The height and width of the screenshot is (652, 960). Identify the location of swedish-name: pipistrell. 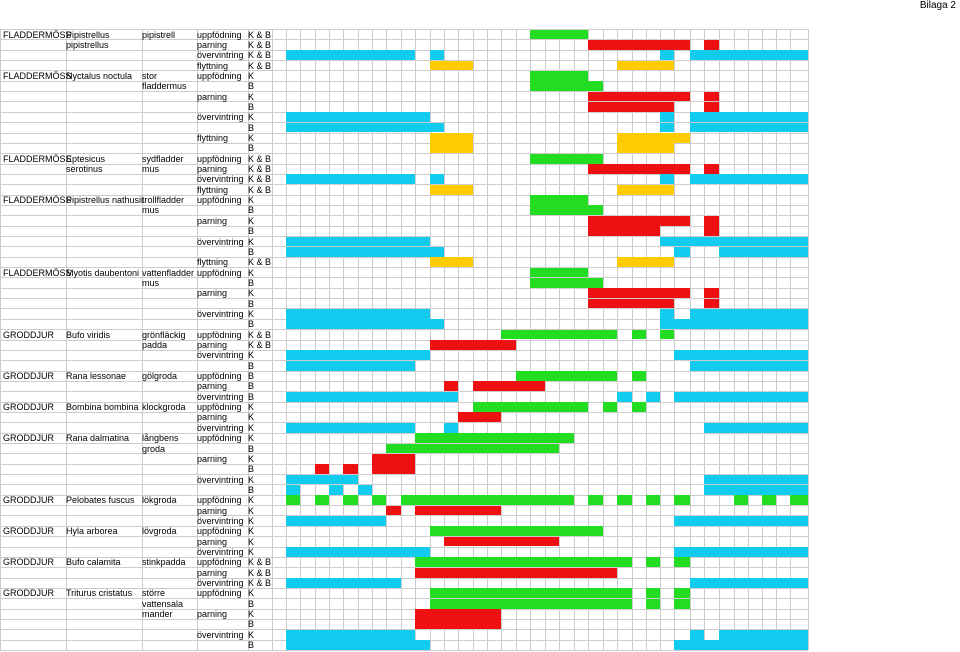
(159, 34).